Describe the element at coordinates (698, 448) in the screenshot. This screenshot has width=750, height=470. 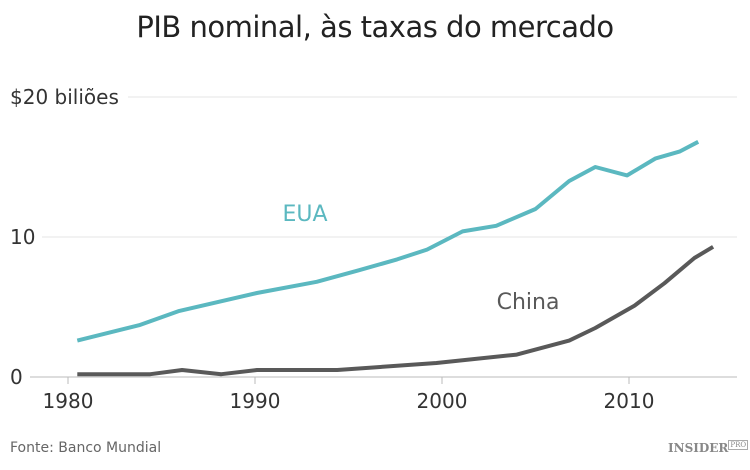
I see `logo-main: INSIDER` at that location.